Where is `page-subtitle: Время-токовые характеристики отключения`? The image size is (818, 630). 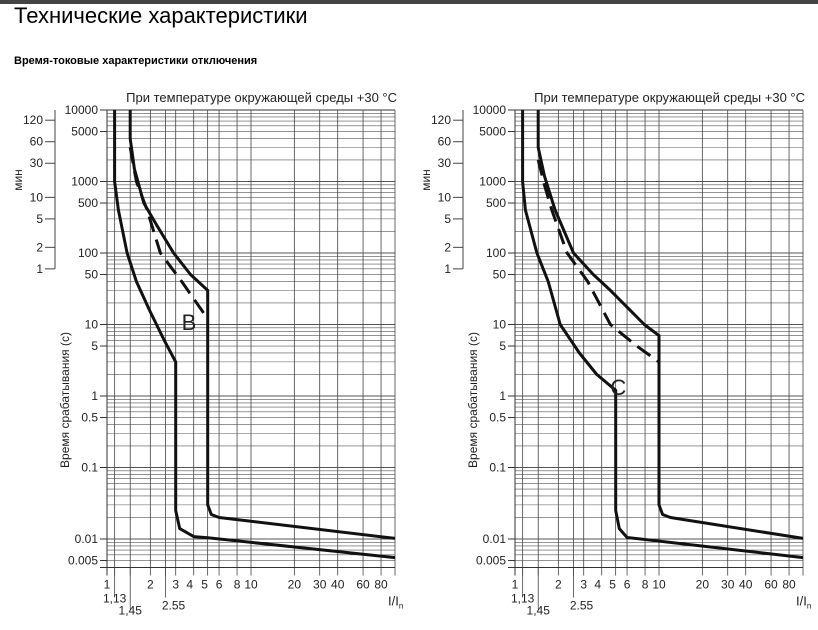 page-subtitle: Время-токовые характеристики отключения is located at coordinates (136, 61).